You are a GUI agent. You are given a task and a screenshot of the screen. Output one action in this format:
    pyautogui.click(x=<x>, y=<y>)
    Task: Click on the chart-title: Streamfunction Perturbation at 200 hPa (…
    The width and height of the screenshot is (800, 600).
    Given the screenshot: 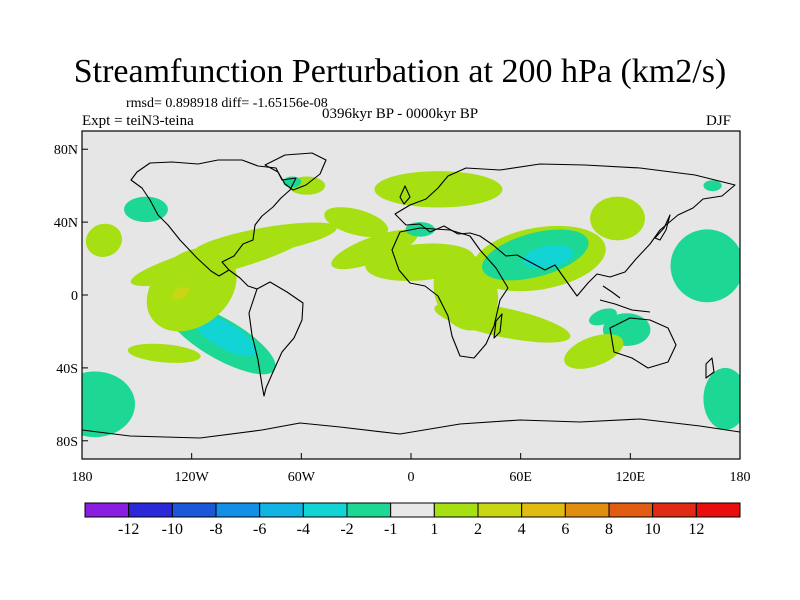 What is the action you would take?
    pyautogui.click(x=400, y=71)
    